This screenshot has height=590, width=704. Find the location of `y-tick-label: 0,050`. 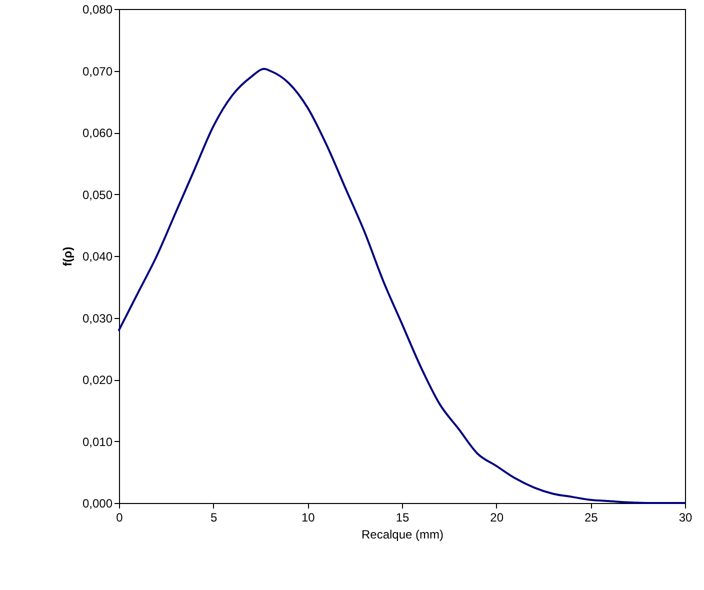

y-tick-label: 0,050 is located at coordinates (97, 195).